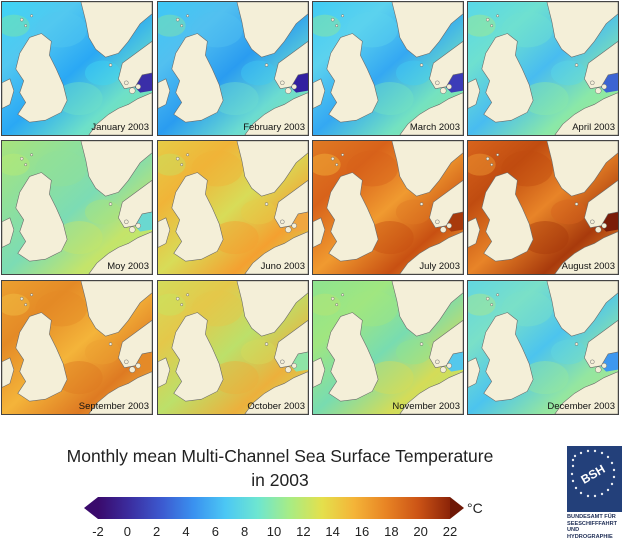 The width and height of the screenshot is (622, 552). Describe the element at coordinates (113, 406) in the screenshot. I see `panel-month-label: September 2003` at that location.